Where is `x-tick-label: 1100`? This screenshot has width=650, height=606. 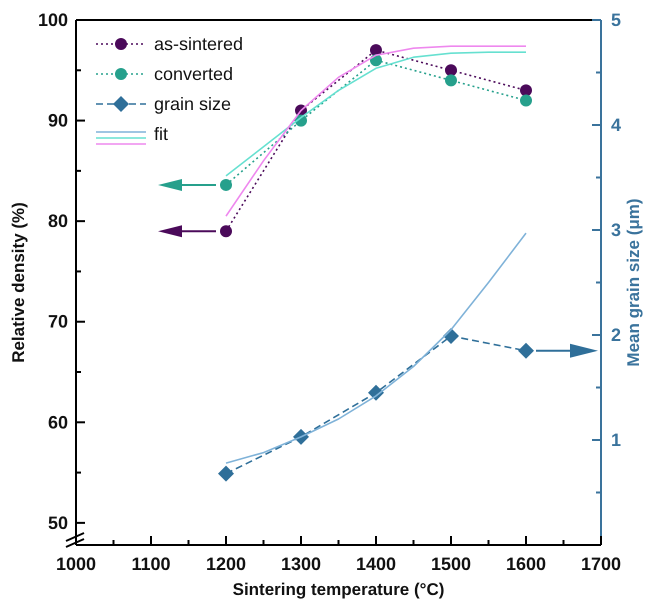 x-tick-label: 1100 is located at coordinates (151, 564).